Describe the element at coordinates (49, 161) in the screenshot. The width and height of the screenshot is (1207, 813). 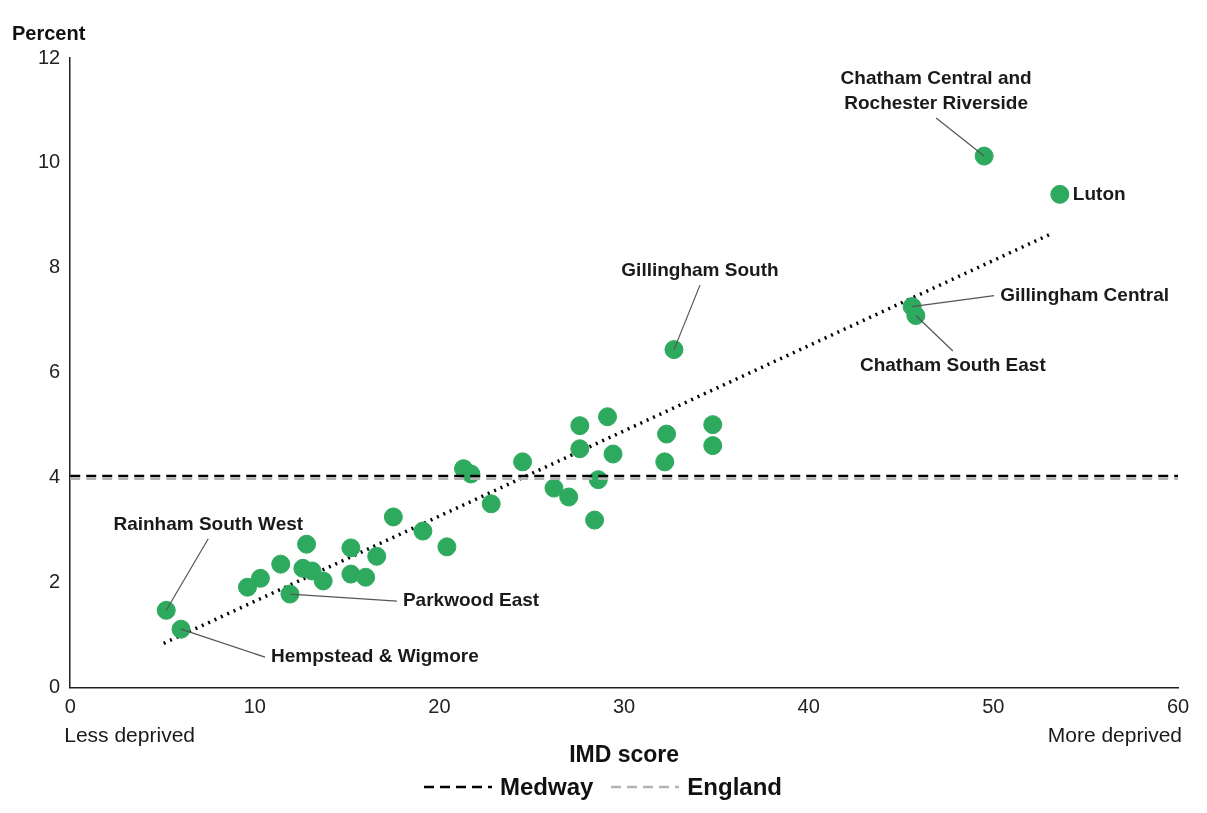
I see `y-tick-label: 10` at that location.